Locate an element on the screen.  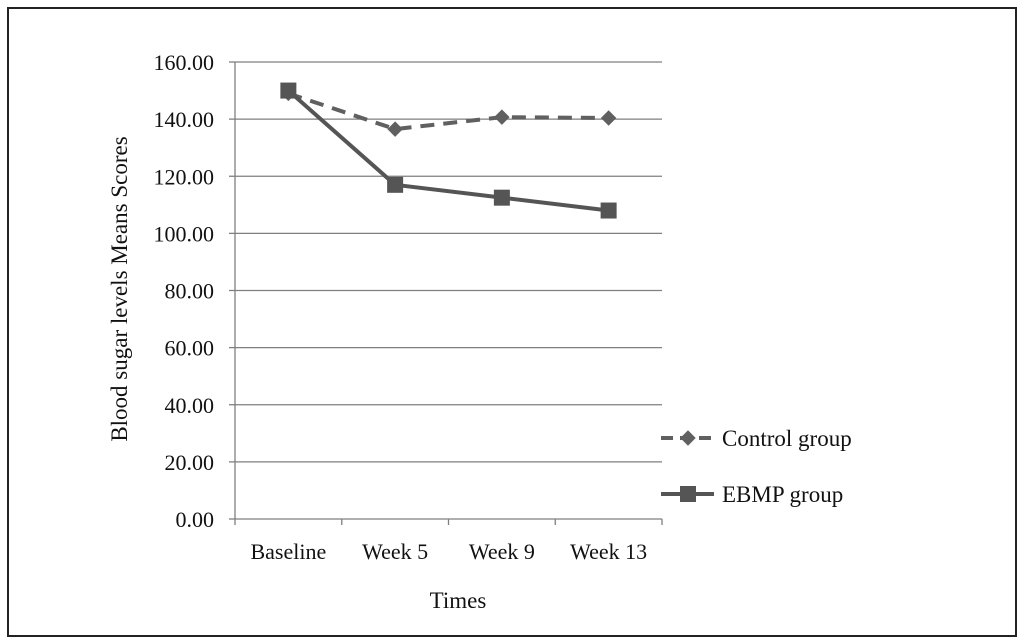
series-markers is located at coordinates (448, 150).